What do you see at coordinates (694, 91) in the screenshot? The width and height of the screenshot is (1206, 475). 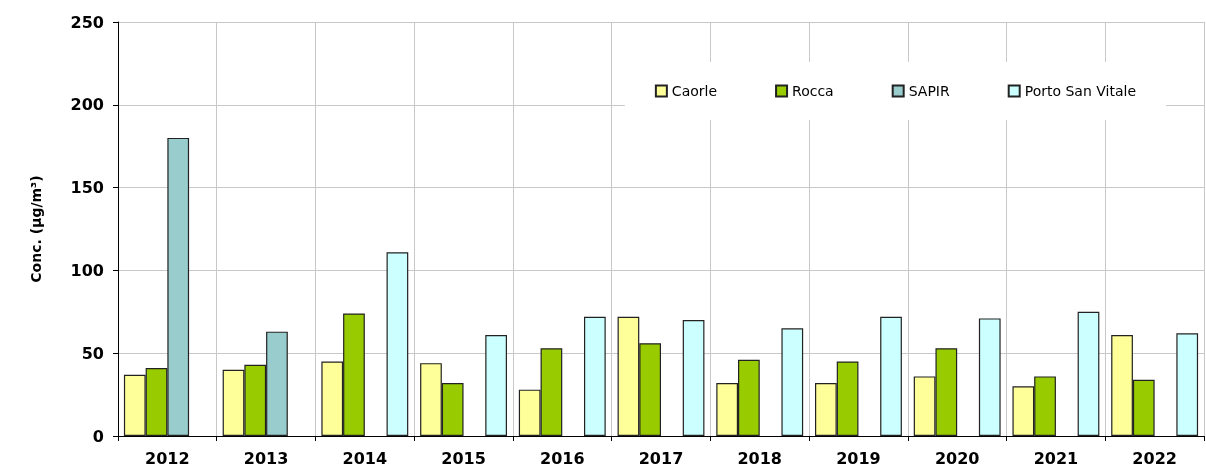 I see `legend-label: Caorle` at bounding box center [694, 91].